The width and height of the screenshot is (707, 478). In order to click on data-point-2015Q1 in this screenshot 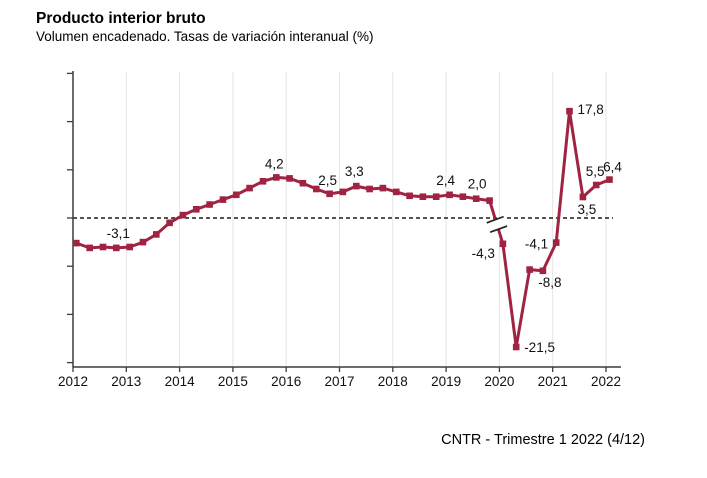, I will do `click(236, 195)`.